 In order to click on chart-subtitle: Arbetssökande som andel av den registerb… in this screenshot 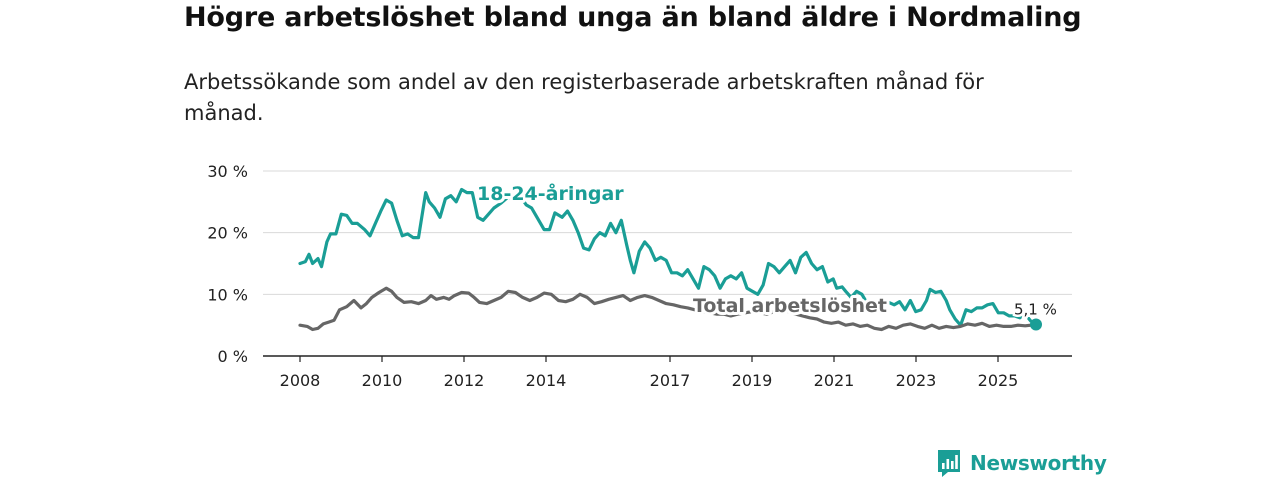, I will do `click(584, 97)`.